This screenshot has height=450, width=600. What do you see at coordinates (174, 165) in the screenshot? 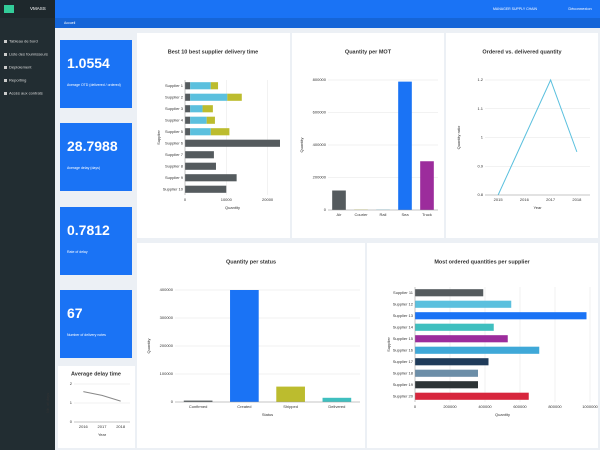
I see `y-tick-label: Supplier 8` at bounding box center [174, 165].